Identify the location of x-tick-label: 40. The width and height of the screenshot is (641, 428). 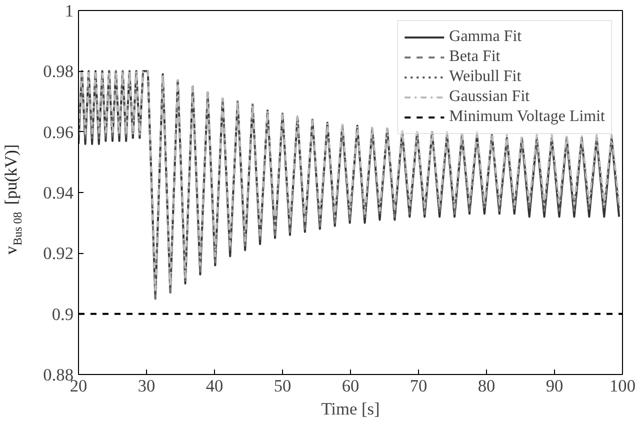
(215, 386).